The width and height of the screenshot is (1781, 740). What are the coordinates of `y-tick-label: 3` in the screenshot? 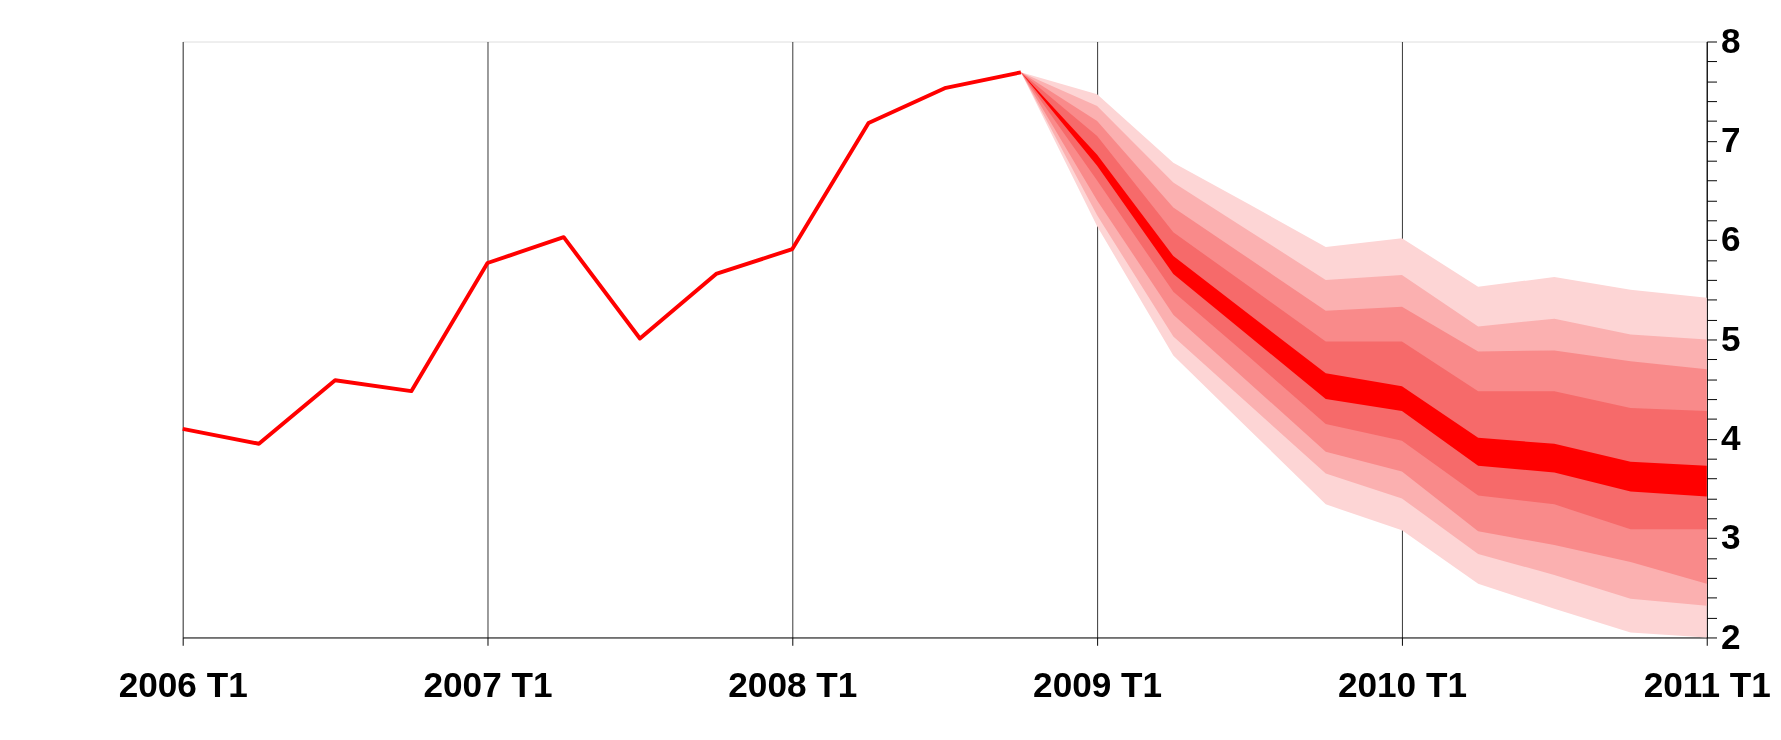 It's located at (1730, 537).